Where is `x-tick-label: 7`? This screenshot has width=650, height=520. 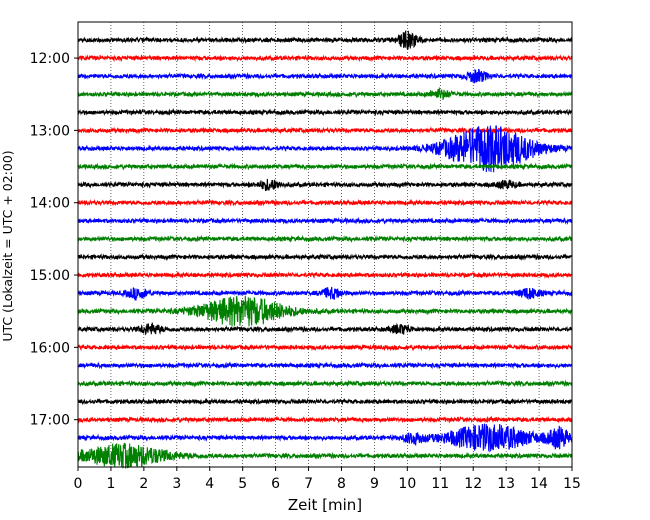 x-tick-label: 7 is located at coordinates (308, 484).